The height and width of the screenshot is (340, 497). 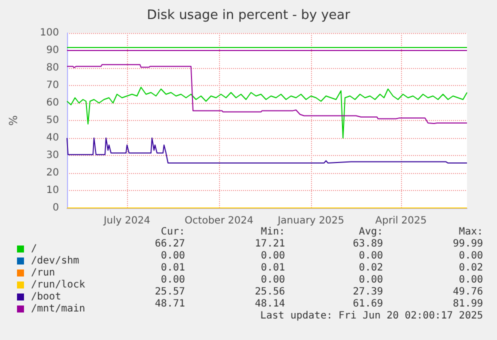 What do you see at coordinates (52, 173) in the screenshot?
I see `y-tick-label: 20` at bounding box center [52, 173].